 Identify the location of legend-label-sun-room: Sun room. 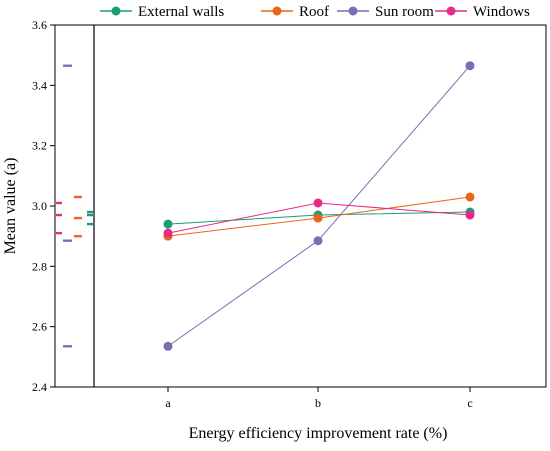
(404, 12).